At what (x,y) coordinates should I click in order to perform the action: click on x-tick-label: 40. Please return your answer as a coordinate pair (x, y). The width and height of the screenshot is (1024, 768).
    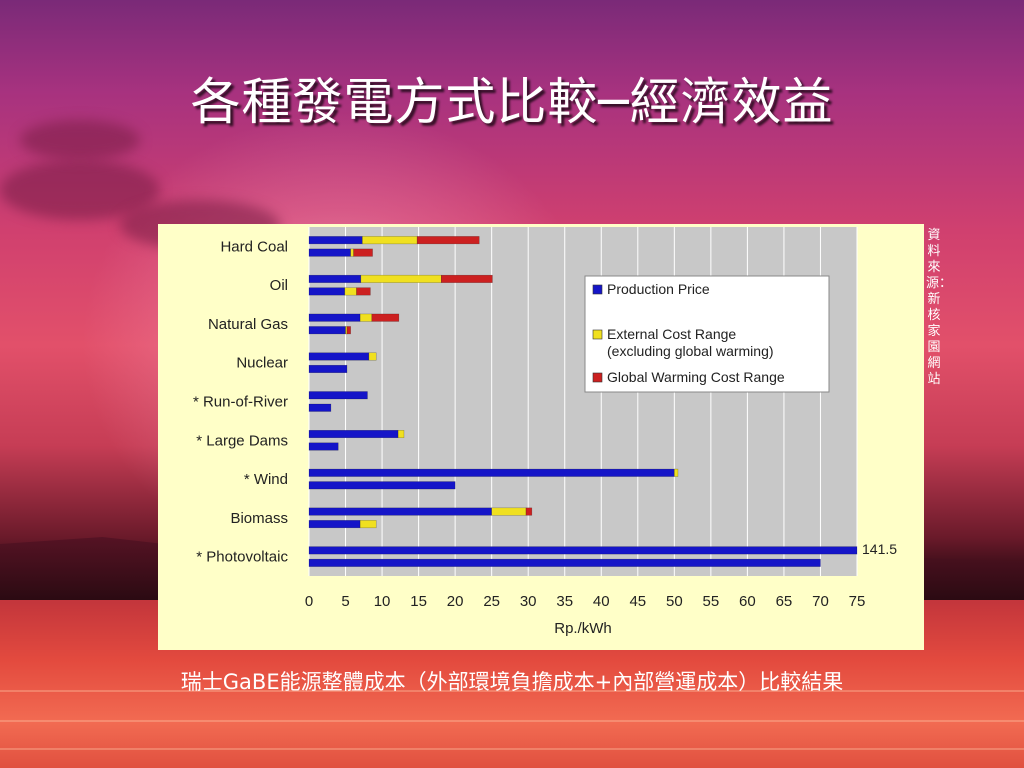
    Looking at the image, I should click on (601, 601).